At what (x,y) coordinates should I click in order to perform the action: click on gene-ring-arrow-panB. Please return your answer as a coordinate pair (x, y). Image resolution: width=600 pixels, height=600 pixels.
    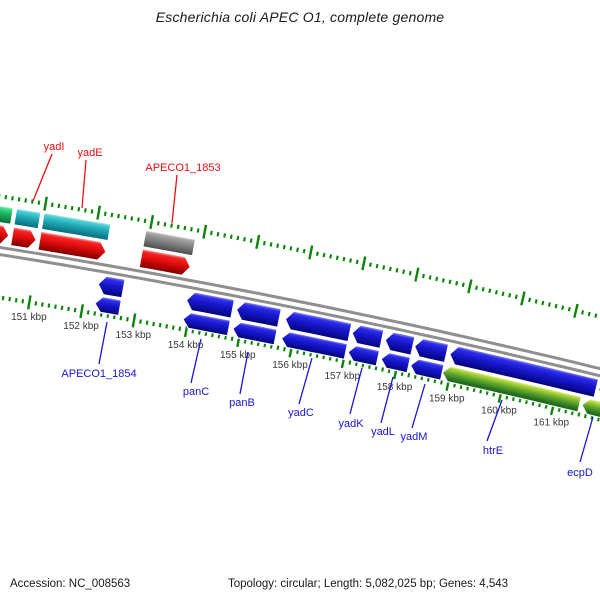
    Looking at the image, I should click on (254, 333).